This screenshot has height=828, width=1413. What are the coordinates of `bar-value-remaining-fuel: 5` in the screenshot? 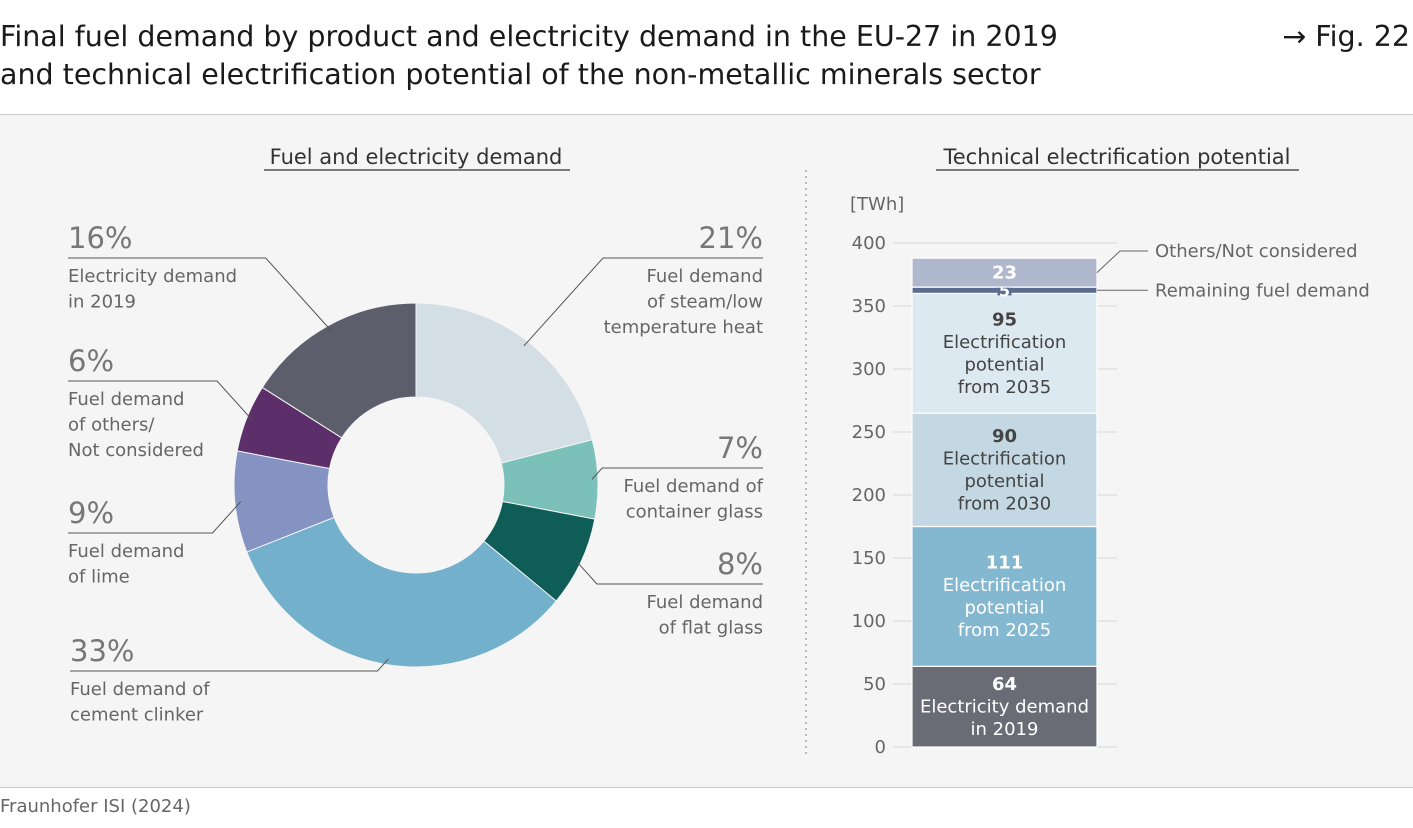 It's located at (1004, 290).